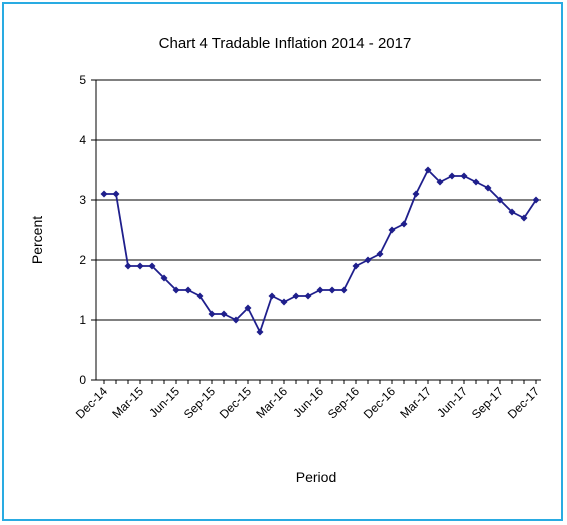 The image size is (567, 525). What do you see at coordinates (127, 402) in the screenshot?
I see `x-tick-label: Mar-15` at bounding box center [127, 402].